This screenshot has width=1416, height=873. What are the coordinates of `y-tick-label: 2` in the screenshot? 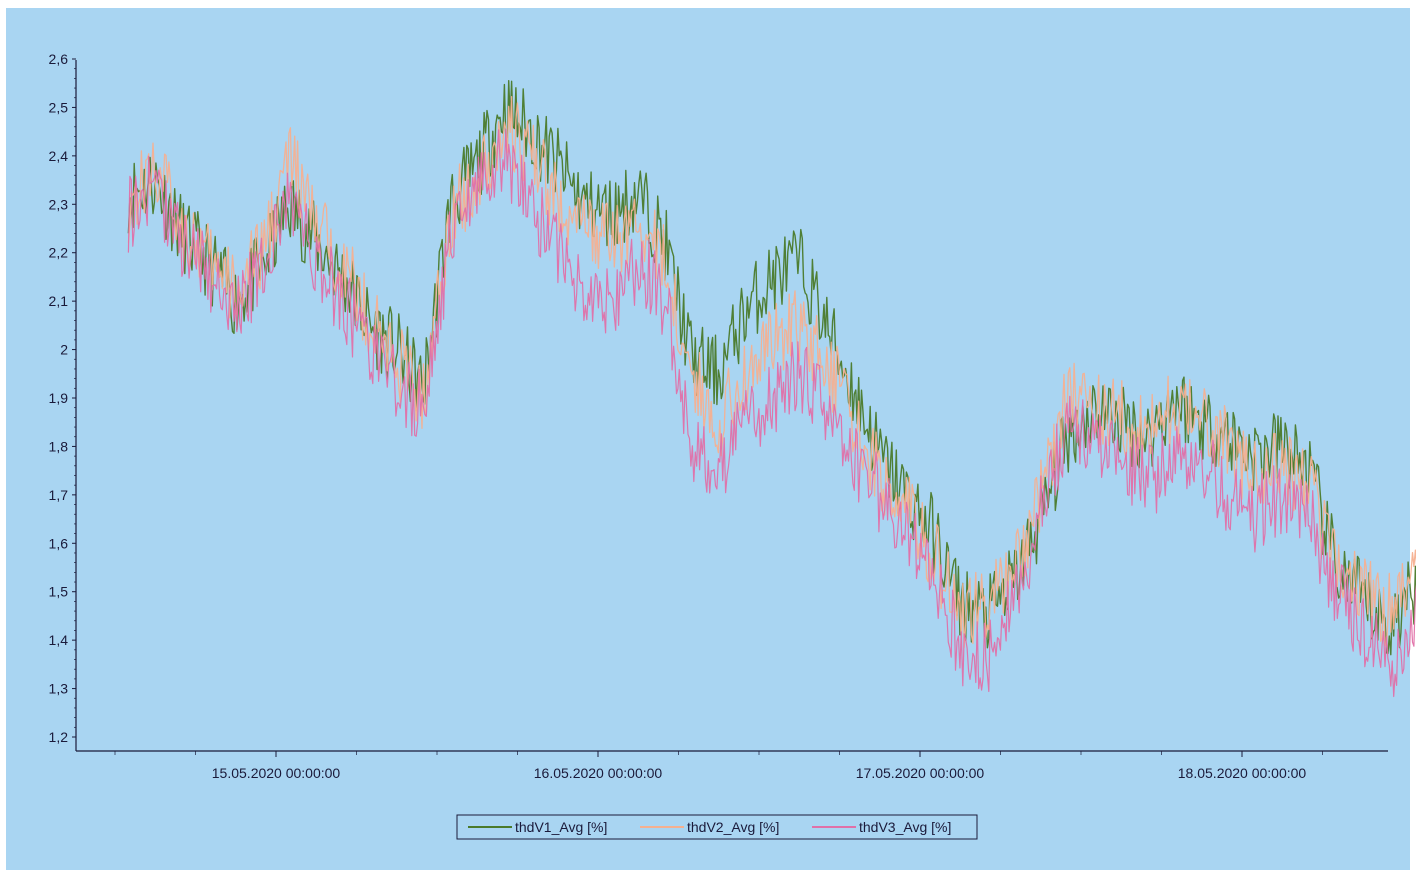 It's located at (64, 350).